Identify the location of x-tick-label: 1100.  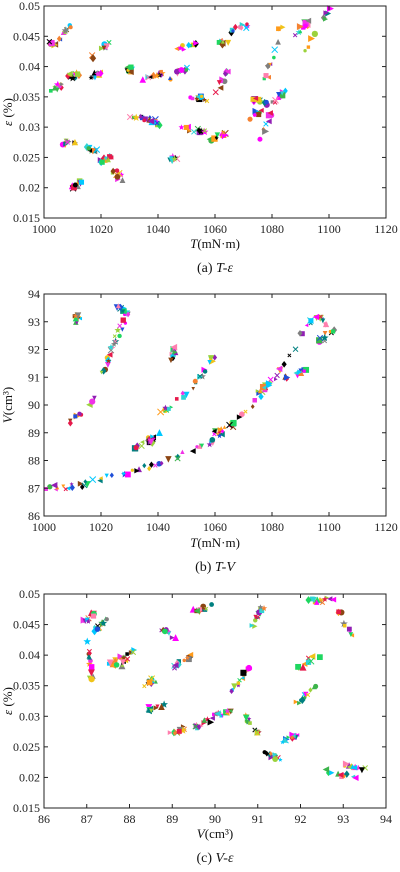
(329, 527).